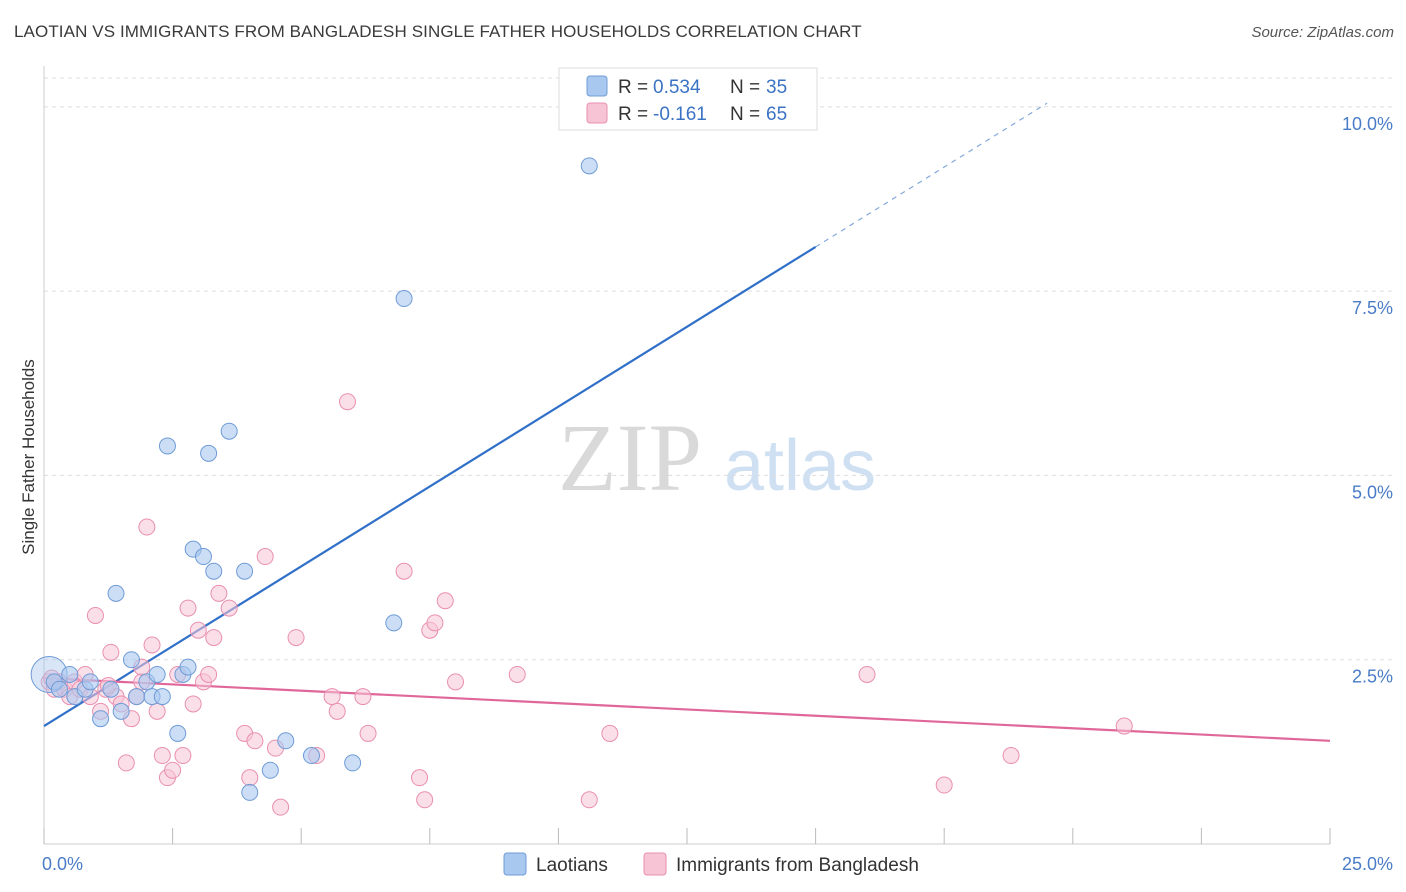  Describe the element at coordinates (931, 175) in the screenshot. I see `laotian-trend-extension` at that location.